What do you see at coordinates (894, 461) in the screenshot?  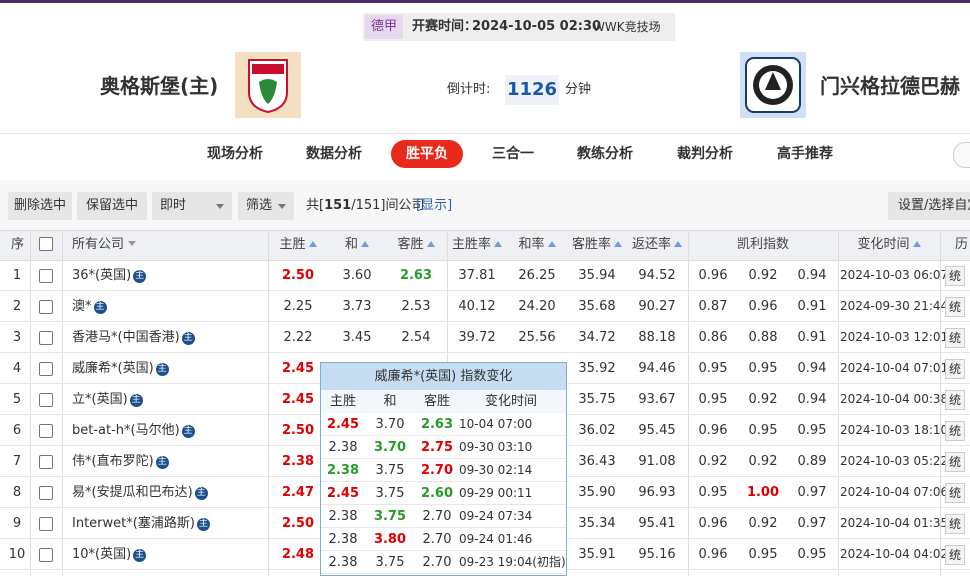 I see `change-time: 2024-10-03 05:22` at bounding box center [894, 461].